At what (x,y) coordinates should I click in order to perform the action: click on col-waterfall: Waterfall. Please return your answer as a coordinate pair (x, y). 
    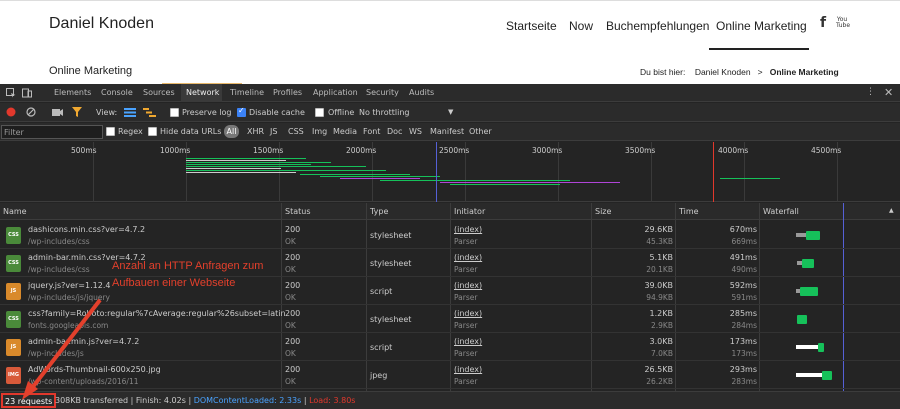
    Looking at the image, I should click on (781, 211).